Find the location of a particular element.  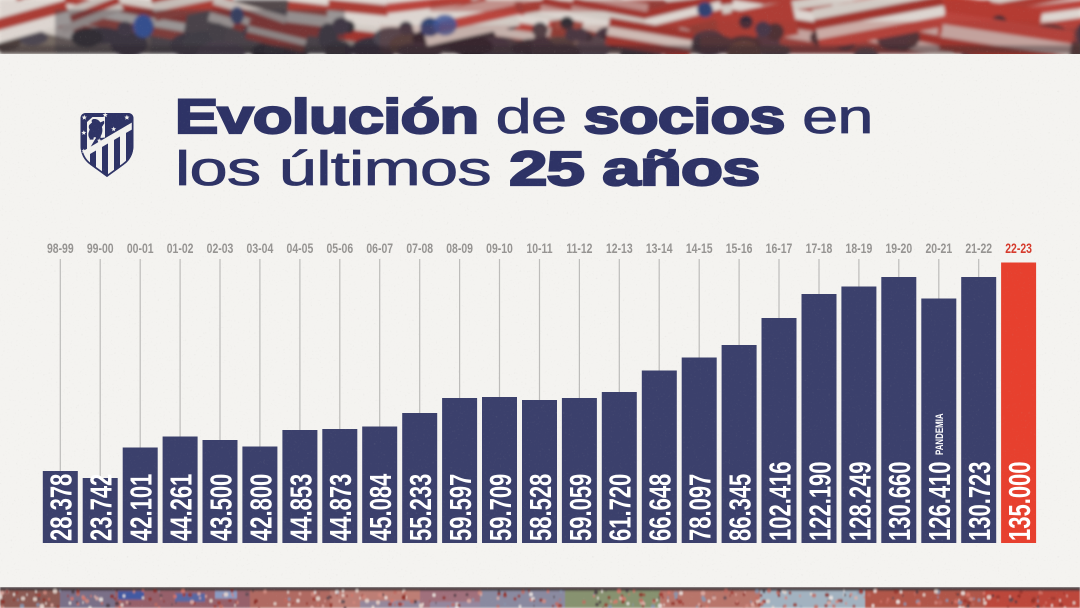

svg-text: 17-18 is located at coordinates (819, 249).